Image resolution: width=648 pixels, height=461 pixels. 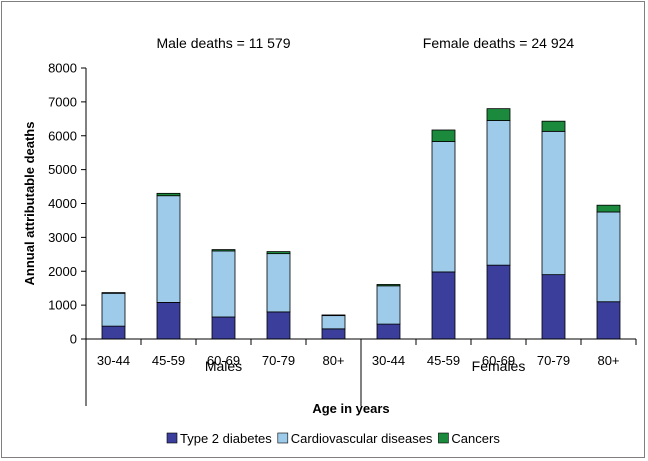 What do you see at coordinates (350, 408) in the screenshot?
I see `x-axis-title: Age in years` at bounding box center [350, 408].